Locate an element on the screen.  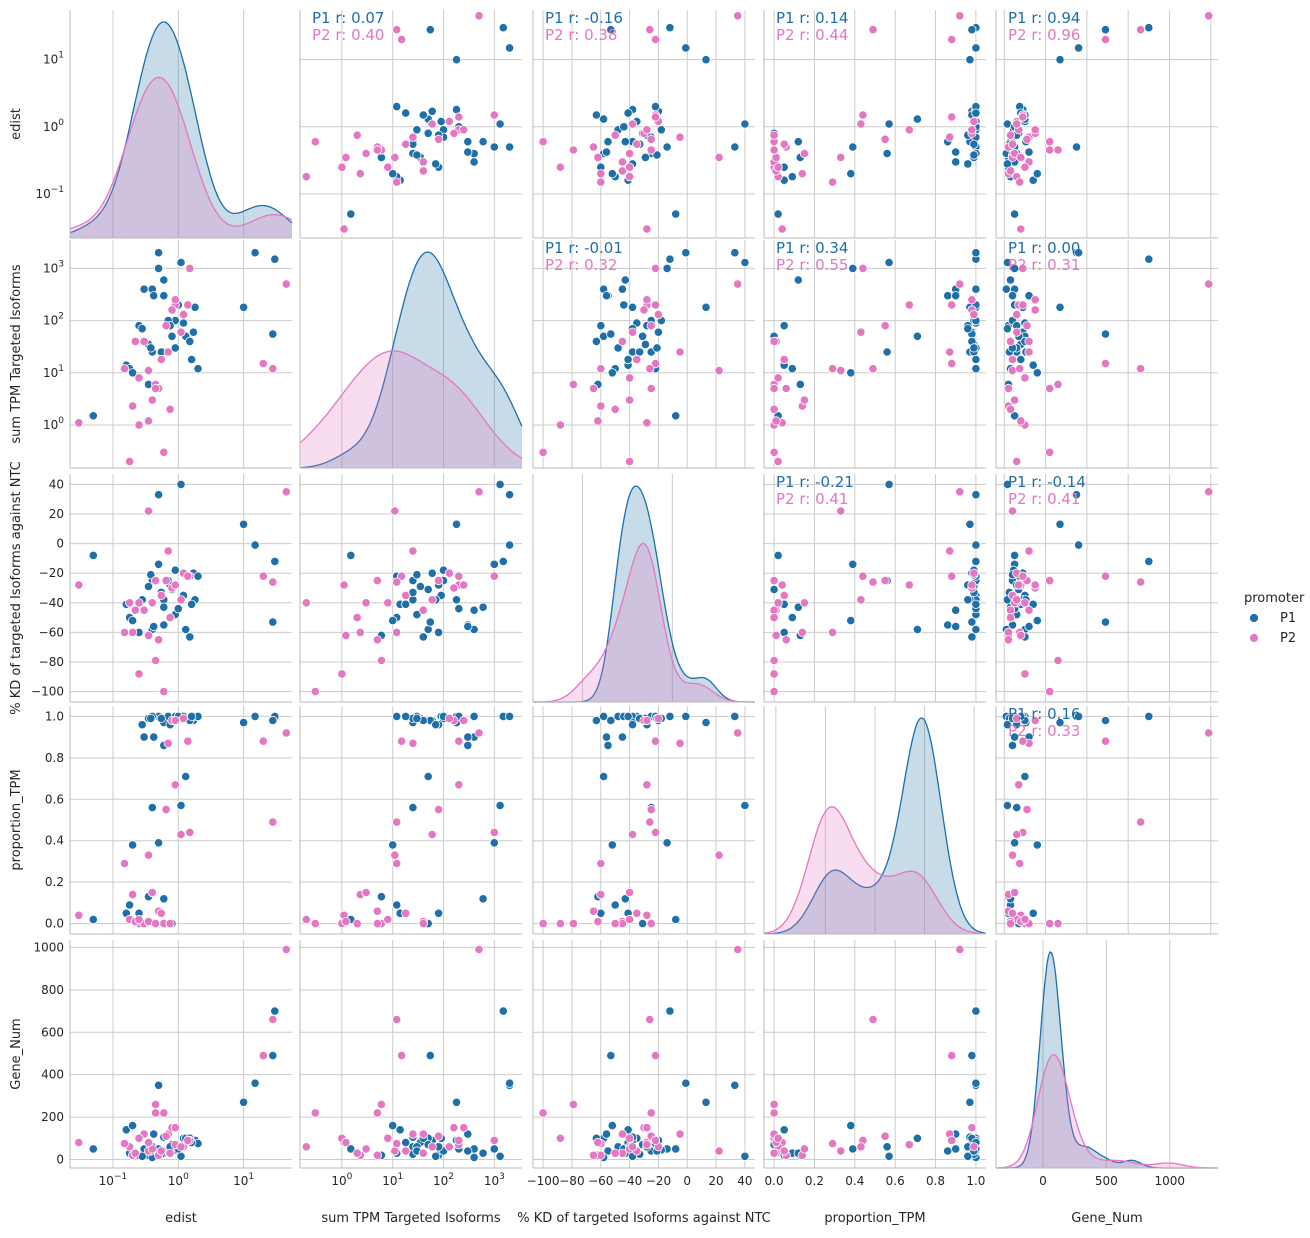
y-tick-exponent: 2 is located at coordinates (61, 317).